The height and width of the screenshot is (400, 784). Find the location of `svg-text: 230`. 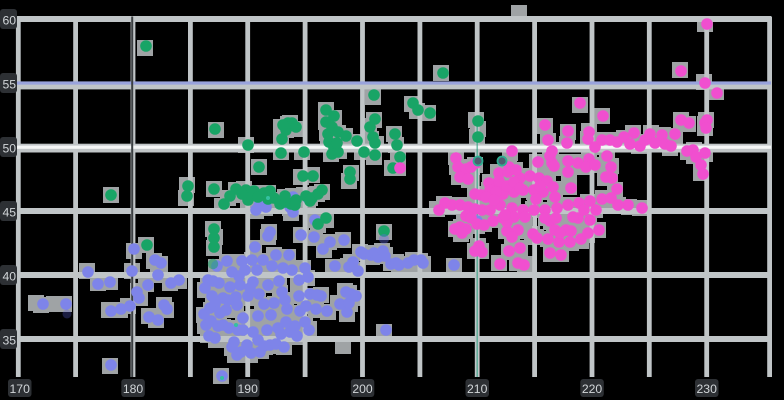

svg-text: 230 is located at coordinates (707, 389).